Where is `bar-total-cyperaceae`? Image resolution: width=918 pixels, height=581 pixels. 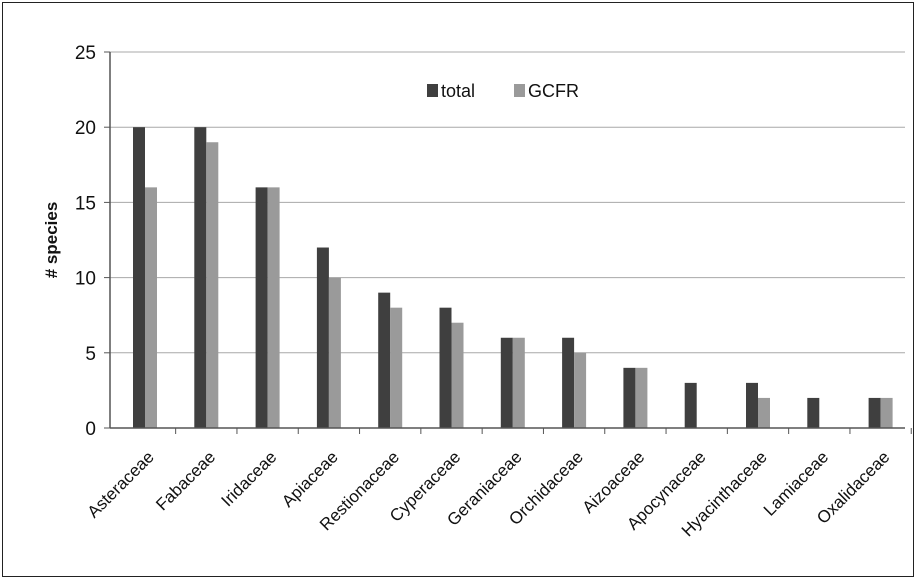 bar-total-cyperaceae is located at coordinates (445, 367).